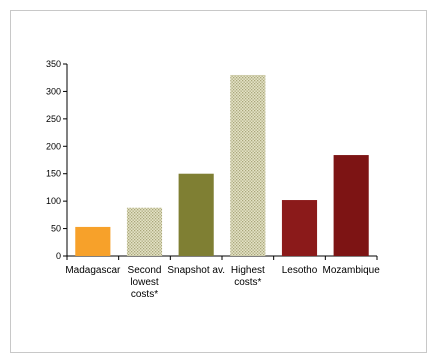 This screenshot has height=364, width=438. I want to click on y-tick-label: 0, so click(58, 256).